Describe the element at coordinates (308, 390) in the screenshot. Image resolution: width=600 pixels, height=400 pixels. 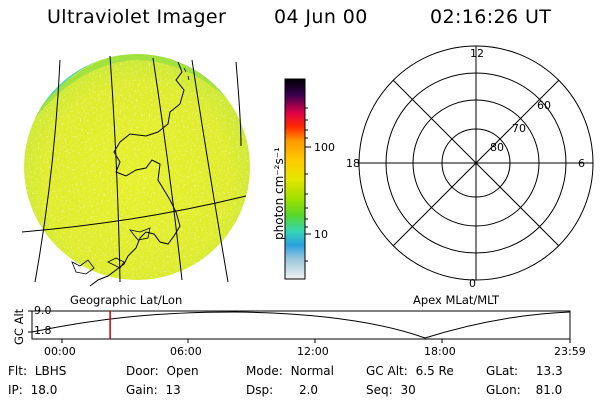
I see `info-dsp-value: 2.0` at that location.